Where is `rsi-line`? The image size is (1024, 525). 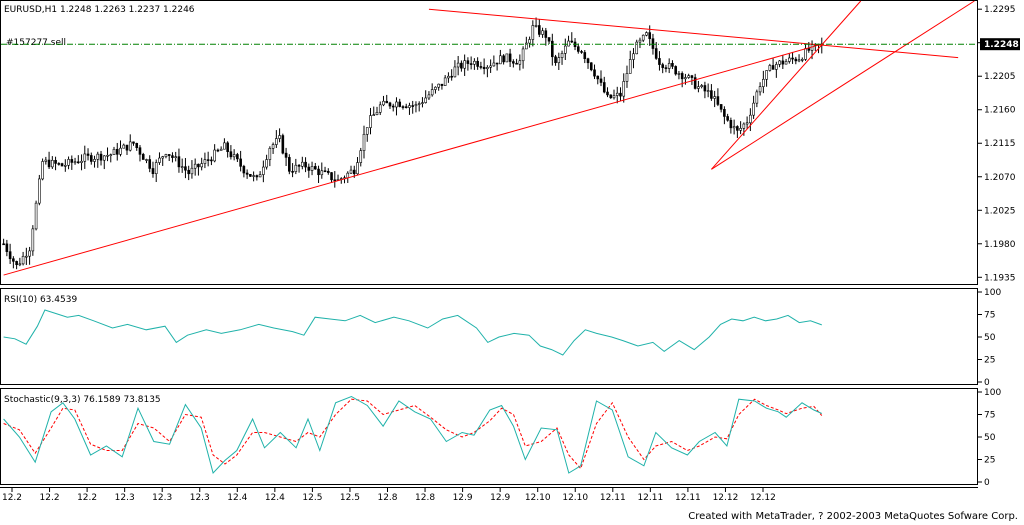 rsi-line is located at coordinates (412, 332).